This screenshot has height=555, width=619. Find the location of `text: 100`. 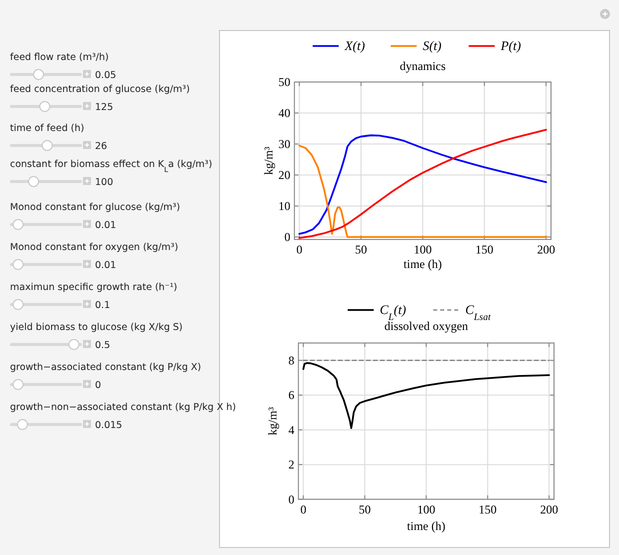

text: 100 is located at coordinates (104, 182).